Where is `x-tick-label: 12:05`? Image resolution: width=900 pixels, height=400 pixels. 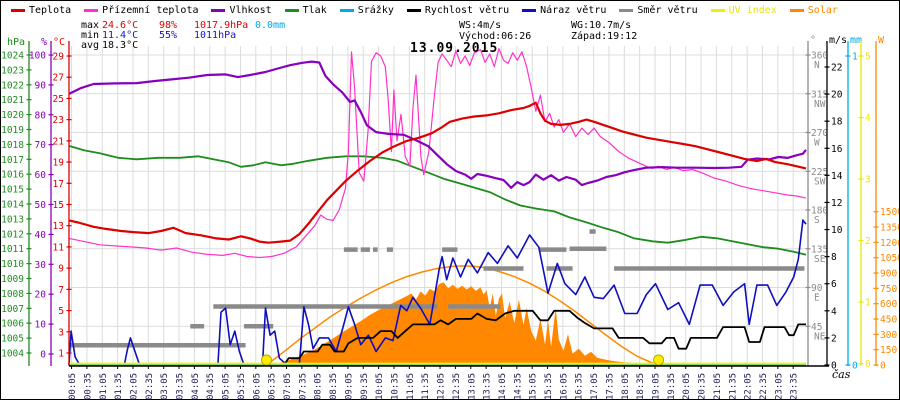 x-tick-label: 12:05 is located at coordinates (442, 386).